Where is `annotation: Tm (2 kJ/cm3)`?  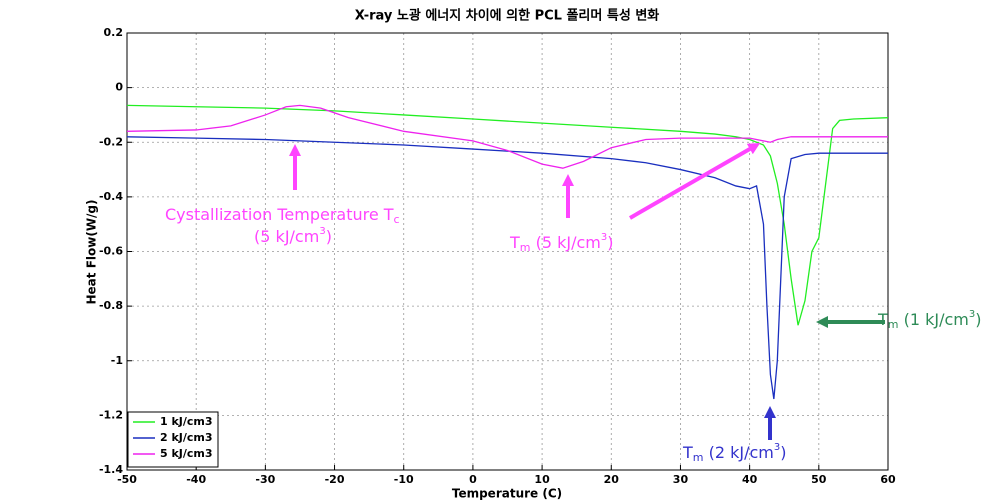
annotation: Tm (2 kJ/cm3) is located at coordinates (734, 453).